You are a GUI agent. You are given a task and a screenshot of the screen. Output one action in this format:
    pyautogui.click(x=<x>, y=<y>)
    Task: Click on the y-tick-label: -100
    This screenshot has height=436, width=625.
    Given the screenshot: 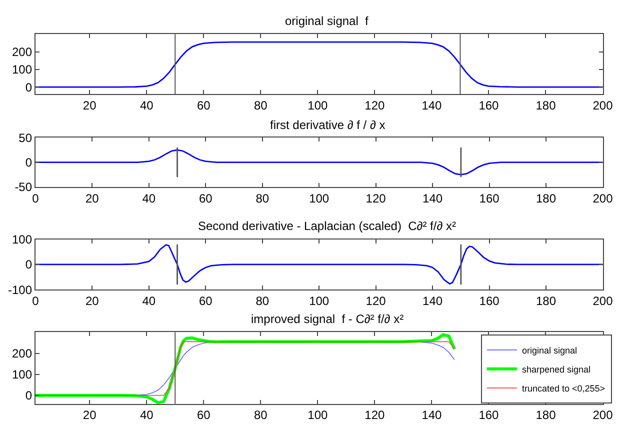 What is the action you would take?
    pyautogui.click(x=20, y=289)
    